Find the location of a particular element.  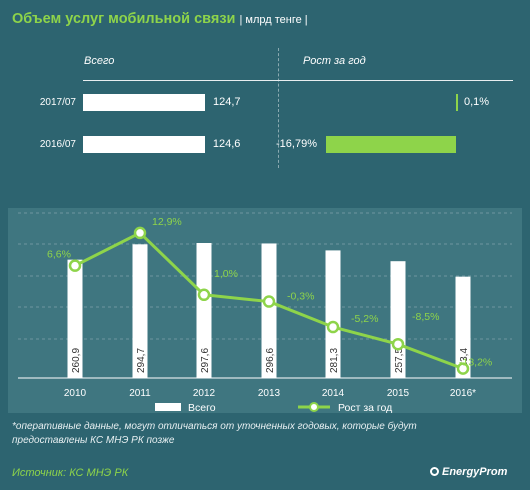

growth-value-label: -8,5% is located at coordinates (425, 317).